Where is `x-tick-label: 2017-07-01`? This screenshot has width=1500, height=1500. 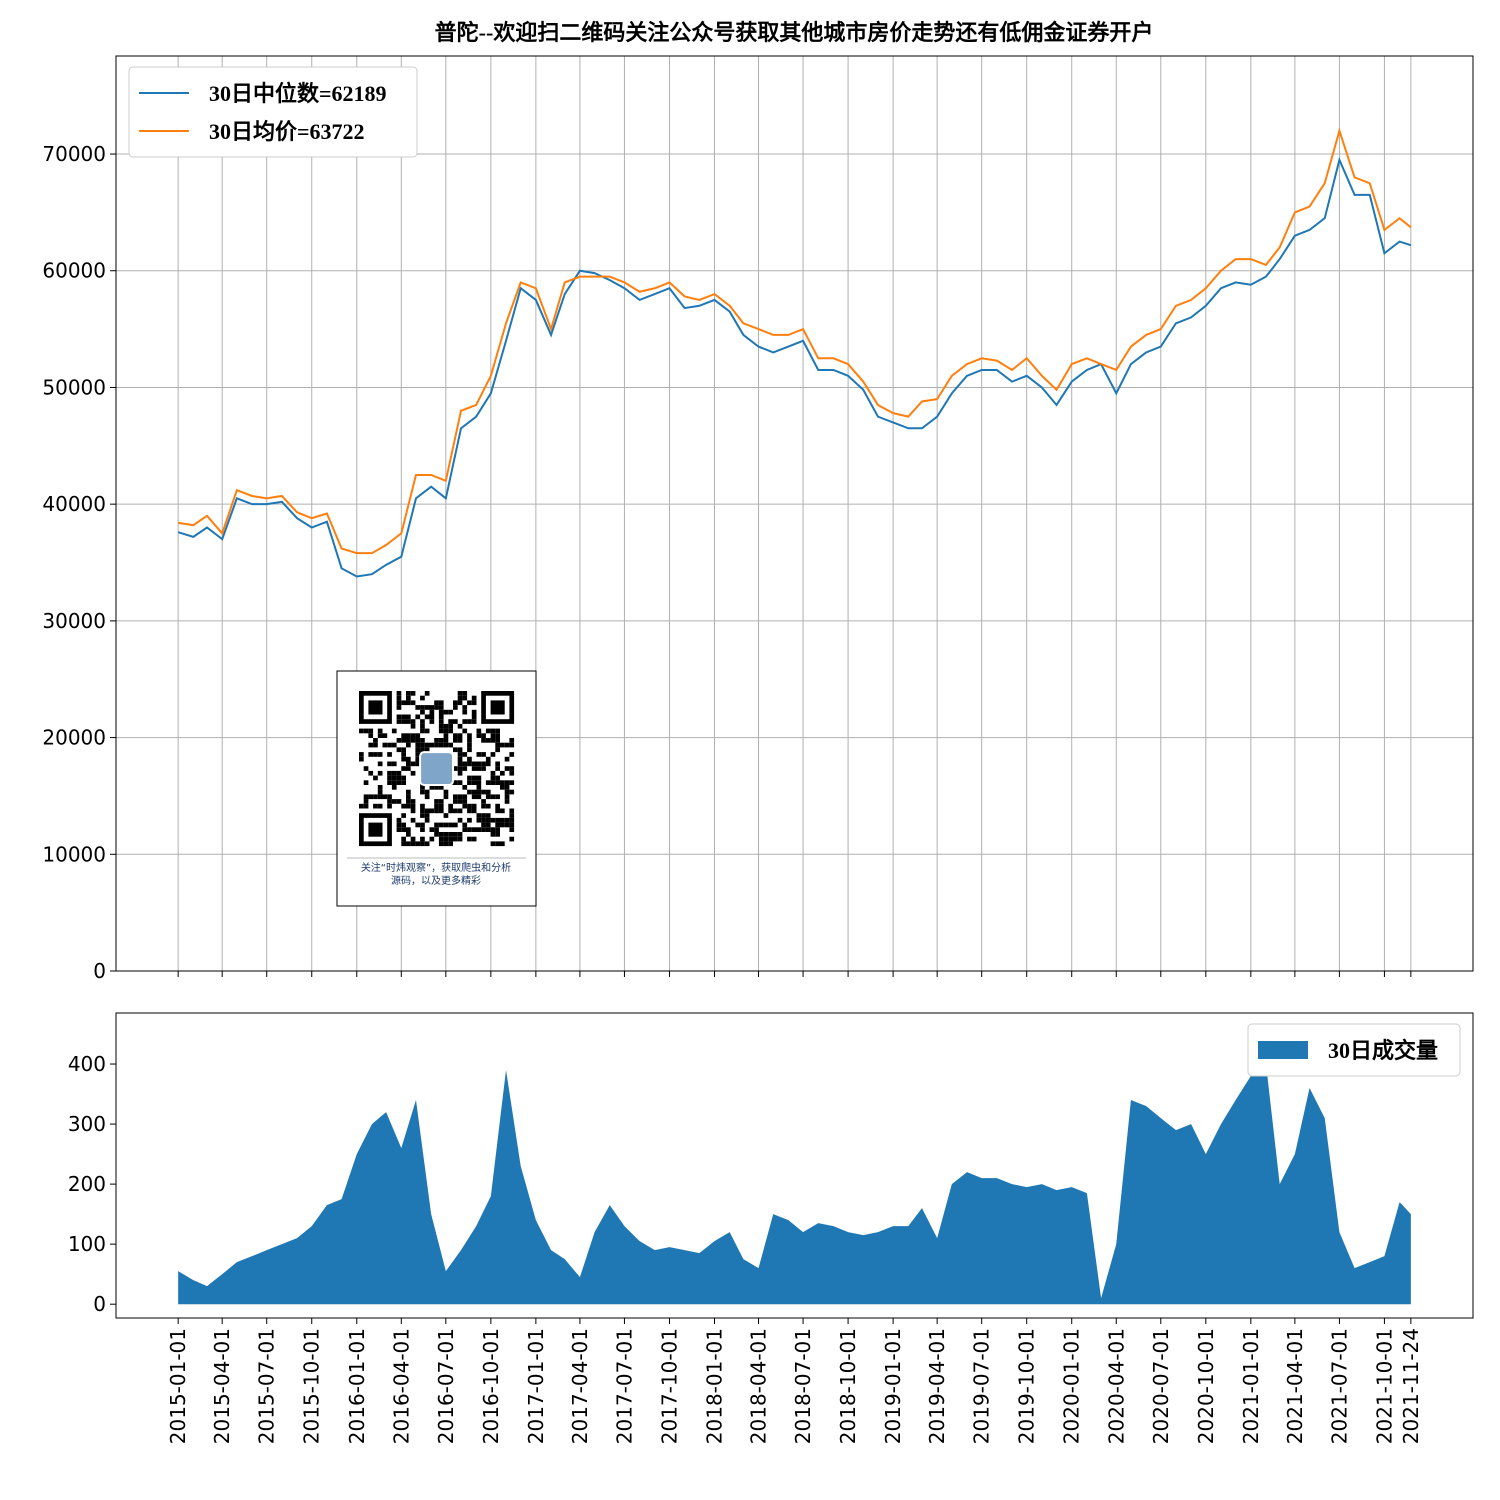 x-tick-label: 2017-07-01 is located at coordinates (624, 1386).